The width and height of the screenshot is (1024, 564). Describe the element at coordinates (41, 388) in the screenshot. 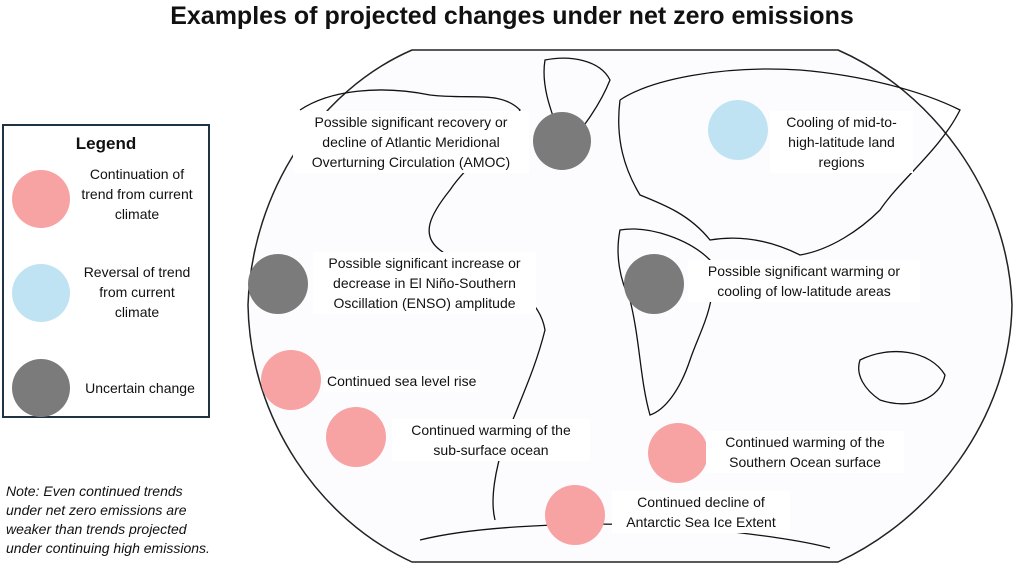

I see `legend-uncertain-dot` at that location.